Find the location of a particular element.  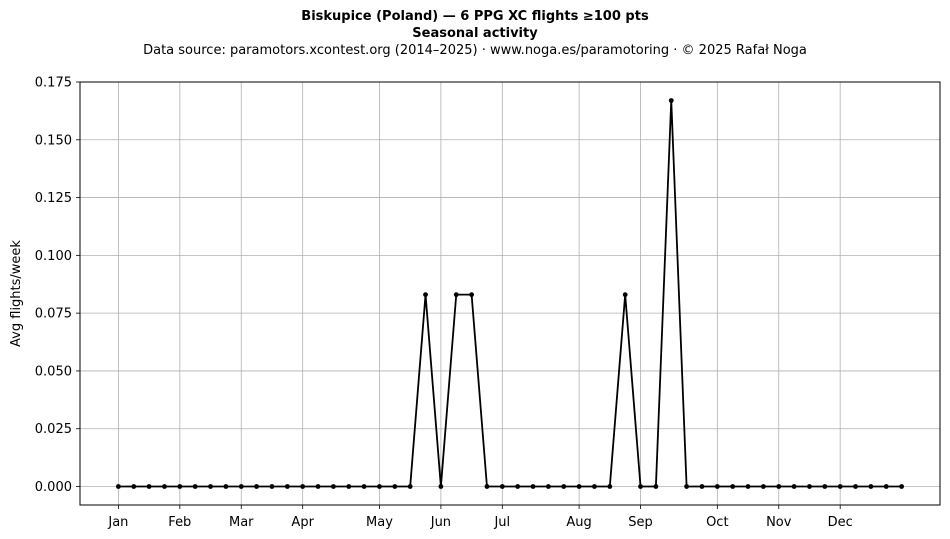

y-tick-label: 0.125 is located at coordinates (53, 198).